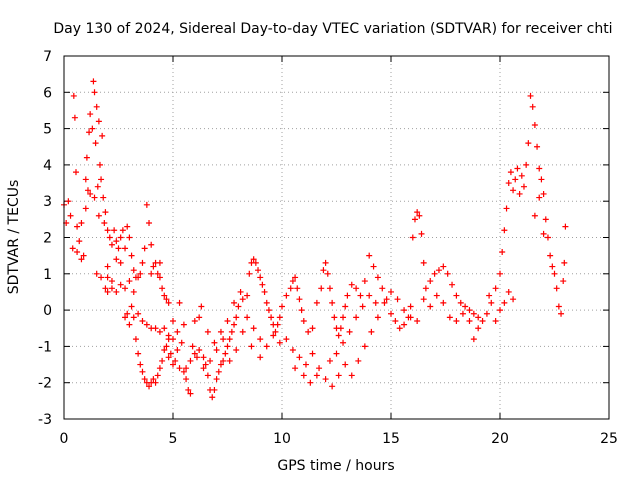 This screenshot has height=480, width=640. Describe the element at coordinates (47, 275) in the screenshot. I see `y-tick-label: 1` at that location.